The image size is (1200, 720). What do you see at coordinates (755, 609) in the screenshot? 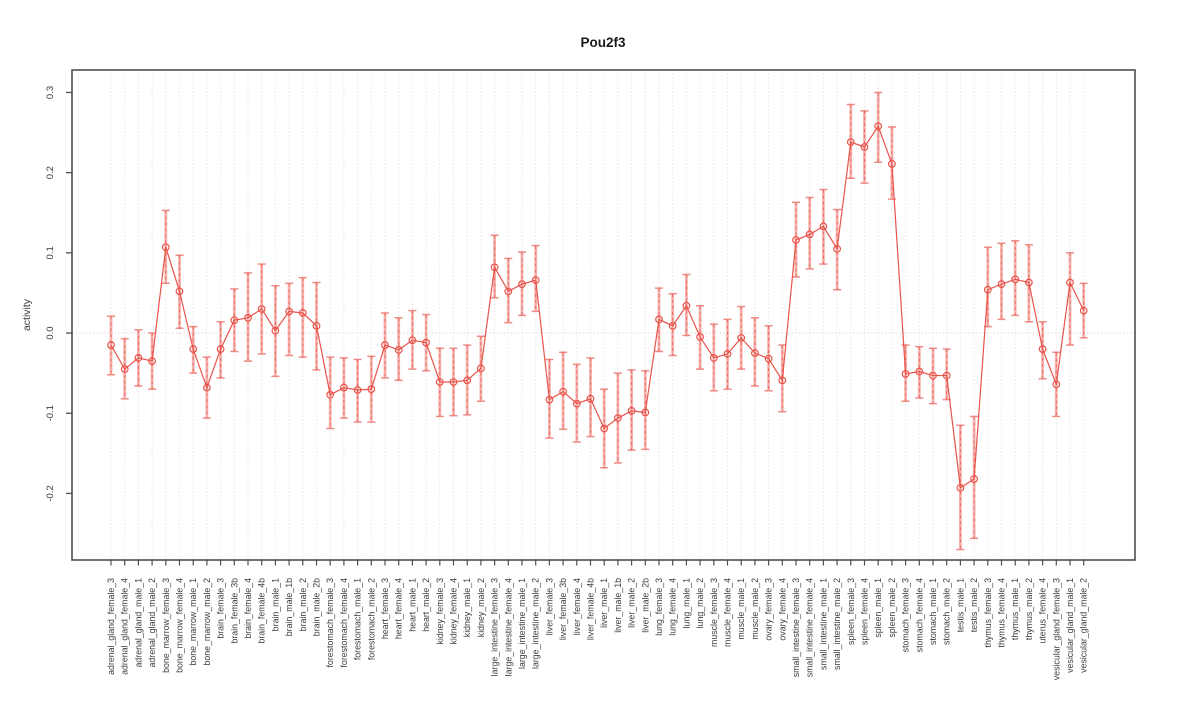
I see `x-tick-label: muscle_male_2` at bounding box center [755, 609].